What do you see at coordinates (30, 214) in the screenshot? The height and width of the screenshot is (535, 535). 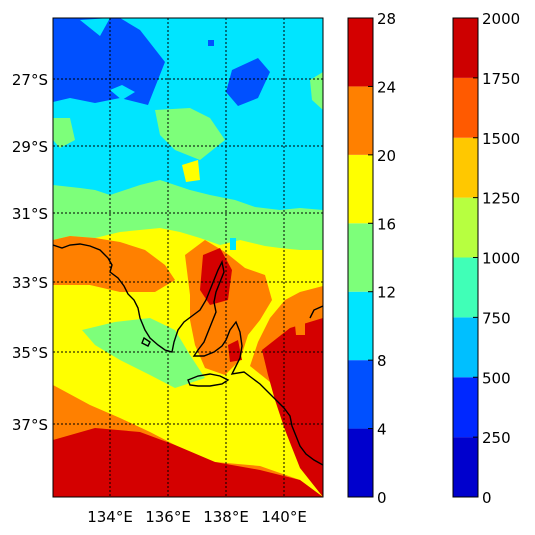 I see `lat-tick-label: 31°S` at bounding box center [30, 214].